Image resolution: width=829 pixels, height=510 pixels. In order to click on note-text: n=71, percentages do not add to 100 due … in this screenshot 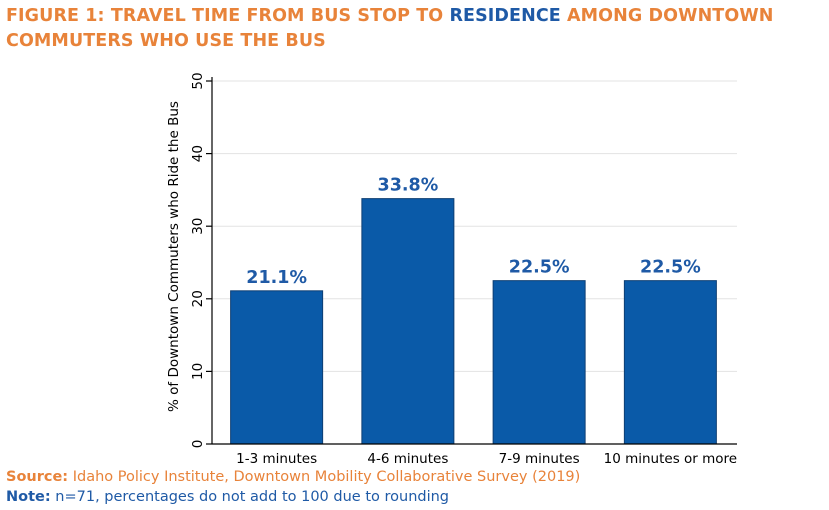, I will do `click(250, 497)`.